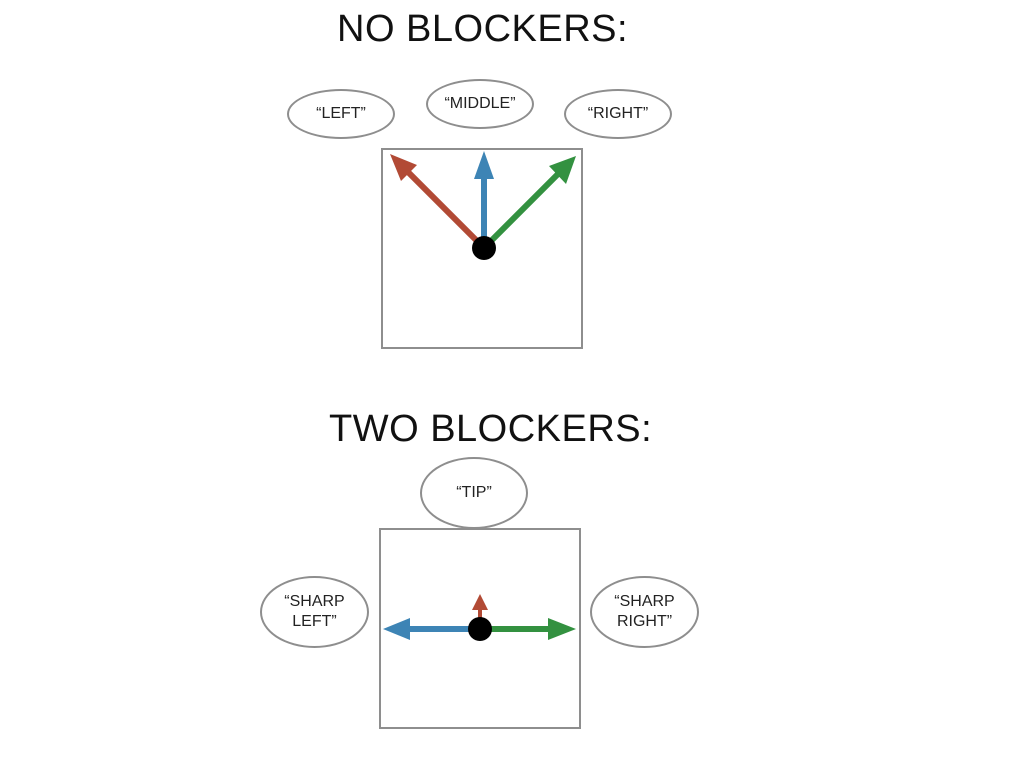  I want to click on left-label-oval: “LEFT”, so click(341, 114).